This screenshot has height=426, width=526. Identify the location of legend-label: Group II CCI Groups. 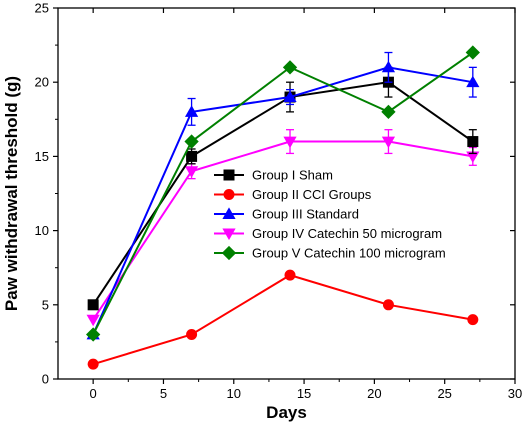
(312, 194).